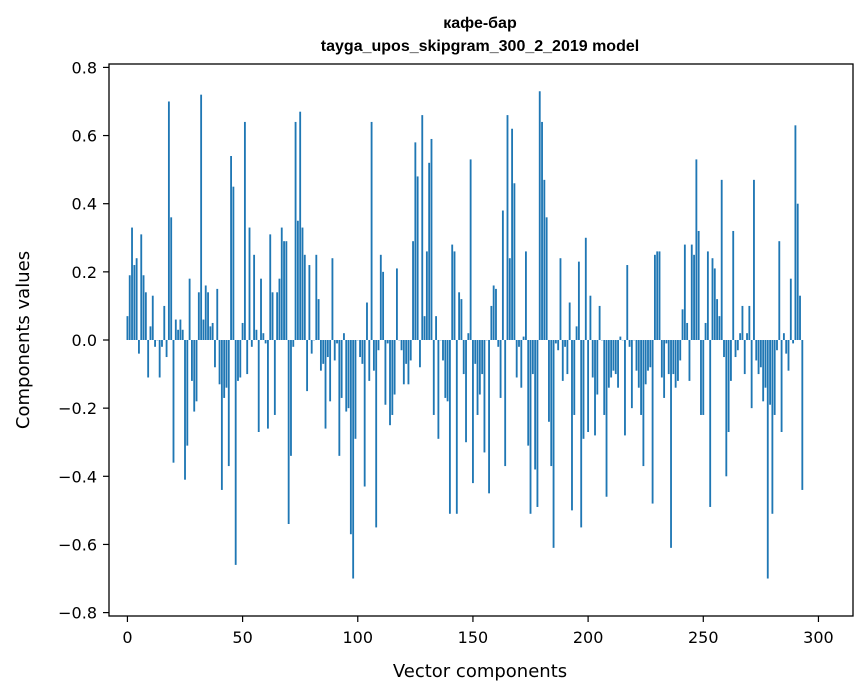 The height and width of the screenshot is (696, 867). What do you see at coordinates (480, 23) in the screenshot?
I see `chart-title: кафе-бар` at bounding box center [480, 23].